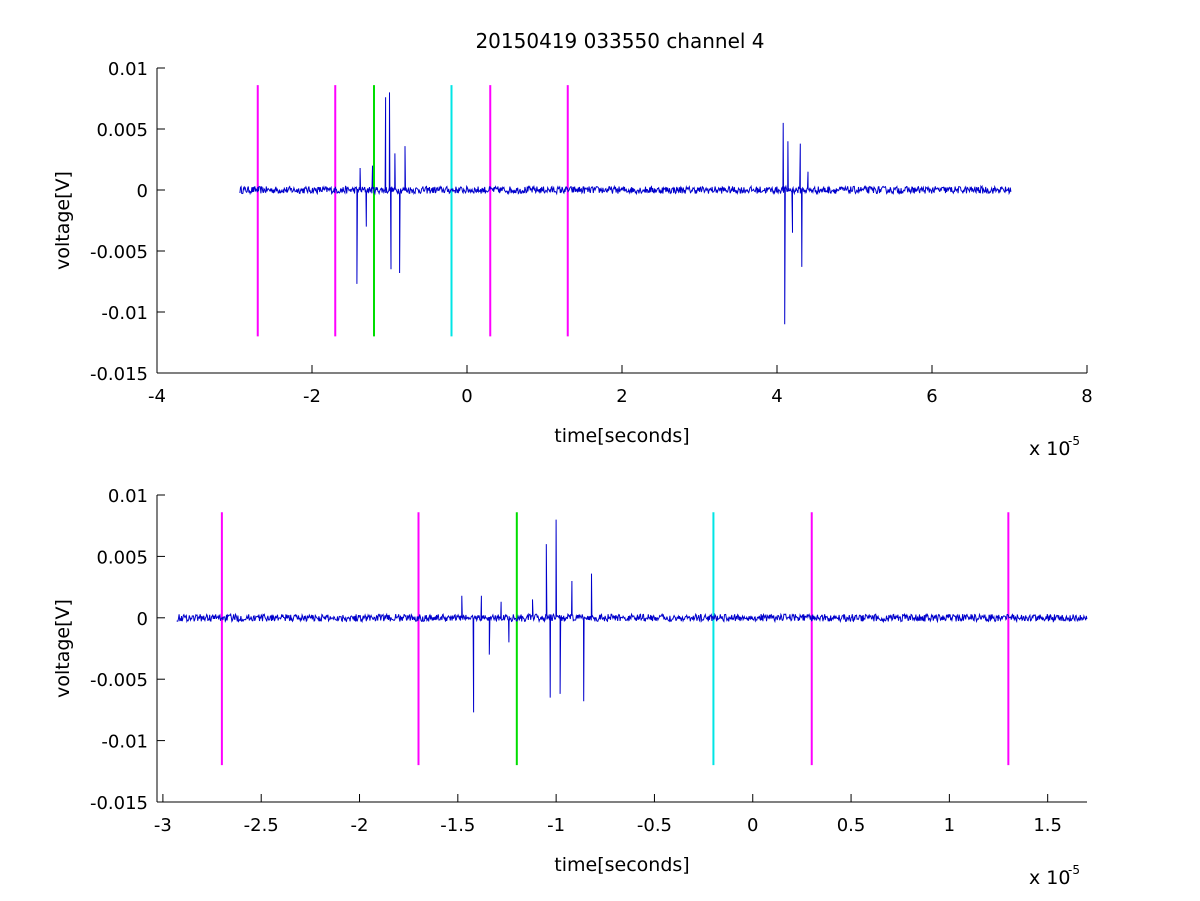 This screenshot has height=901, width=1200. Describe the element at coordinates (163, 825) in the screenshot. I see `x-tick-label: -3` at that location.